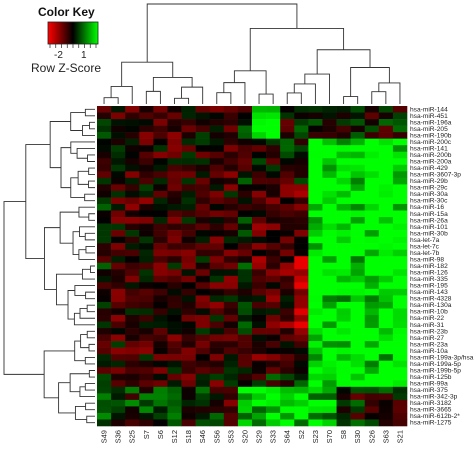 The width and height of the screenshot is (474, 458). Describe the element at coordinates (429, 227) in the screenshot. I see `row-label: hsa-miR-101` at that location.